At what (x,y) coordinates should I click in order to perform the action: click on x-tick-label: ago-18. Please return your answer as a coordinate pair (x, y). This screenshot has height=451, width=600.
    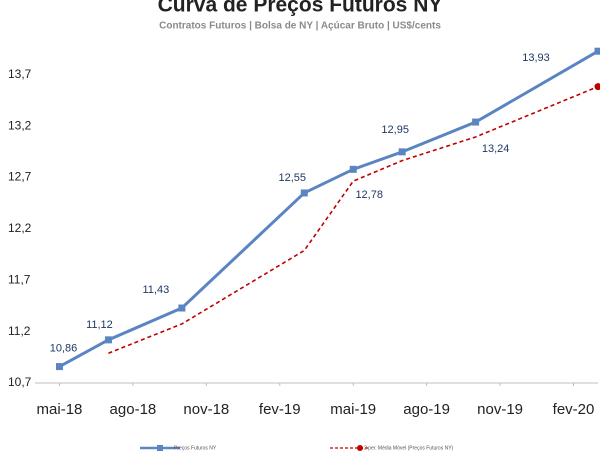
    Looking at the image, I should click on (133, 409).